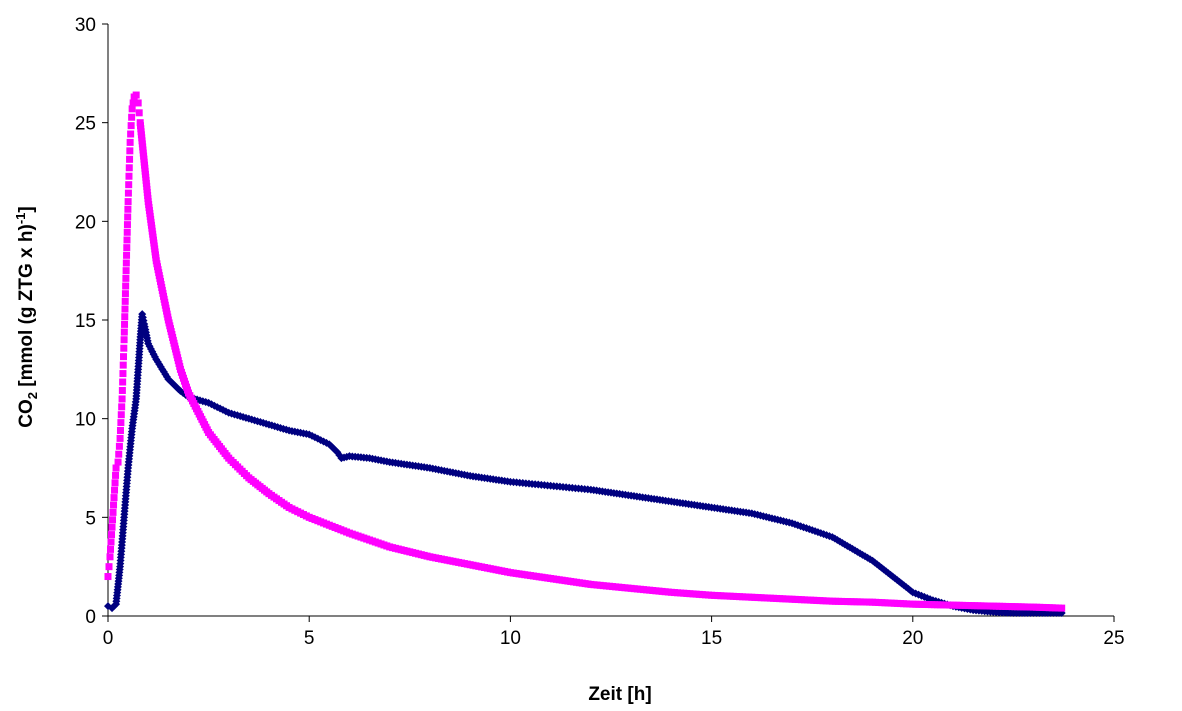 Image resolution: width=1182 pixels, height=711 pixels. Describe the element at coordinates (912, 638) in the screenshot. I see `x-tick-label: 20` at that location.